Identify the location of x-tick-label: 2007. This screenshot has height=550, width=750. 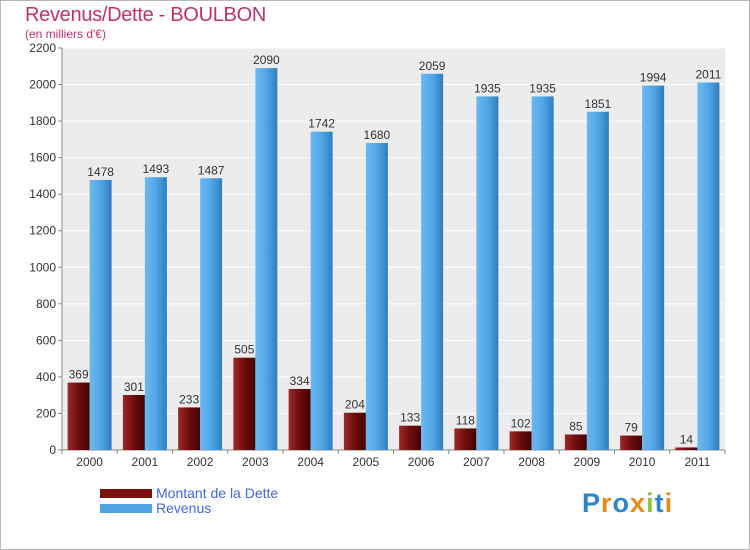
(476, 462).